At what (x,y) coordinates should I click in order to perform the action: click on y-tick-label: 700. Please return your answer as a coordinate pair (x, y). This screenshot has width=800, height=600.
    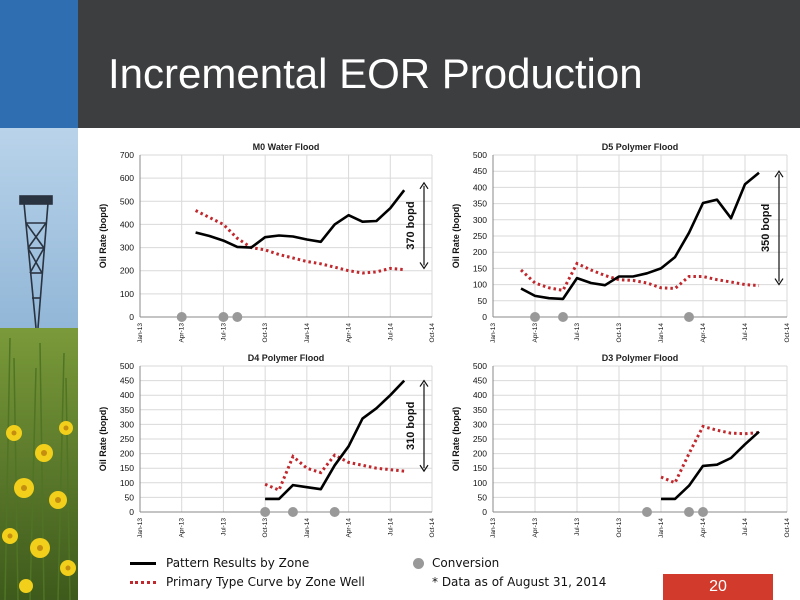
    Looking at the image, I should click on (127, 155).